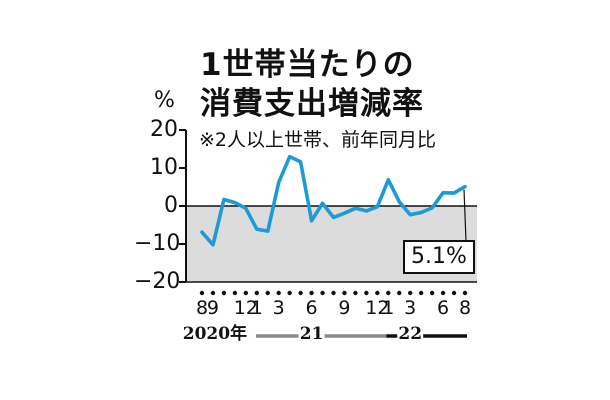 The height and width of the screenshot is (400, 610). Describe the element at coordinates (311, 334) in the screenshot. I see `period-label: 21` at that location.